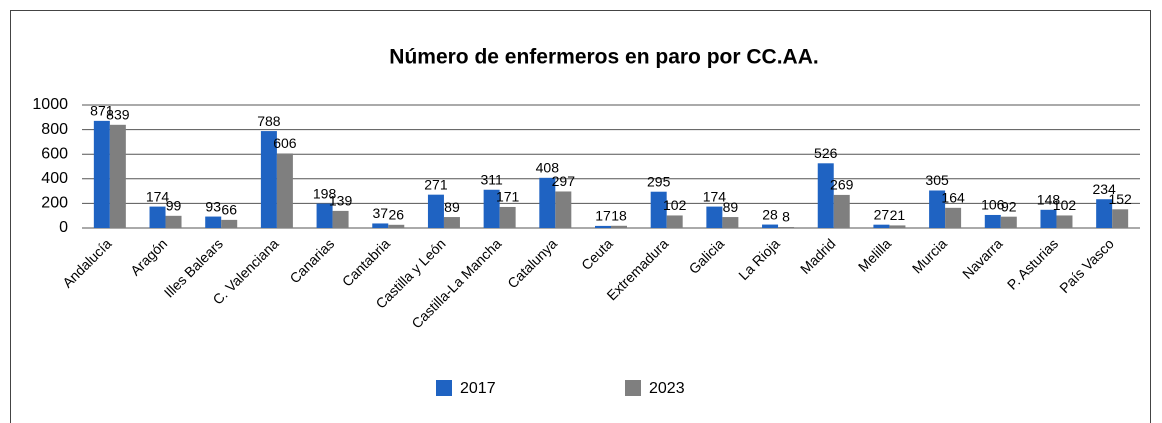  What do you see at coordinates (619, 215) in the screenshot?
I see `data-label: 18` at bounding box center [619, 215].